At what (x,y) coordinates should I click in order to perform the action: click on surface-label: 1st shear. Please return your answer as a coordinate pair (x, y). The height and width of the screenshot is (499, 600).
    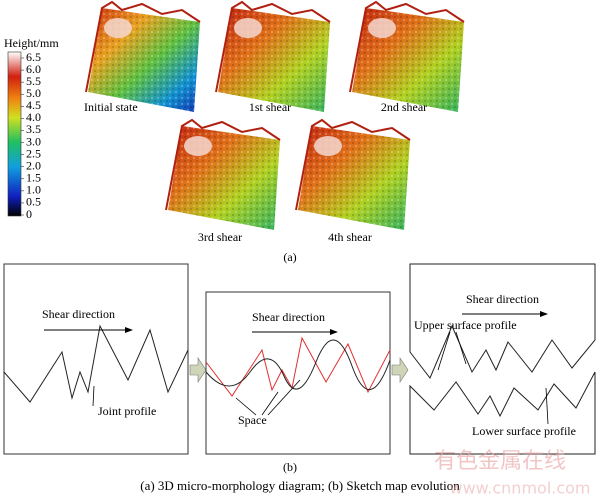
    Looking at the image, I should click on (270, 107).